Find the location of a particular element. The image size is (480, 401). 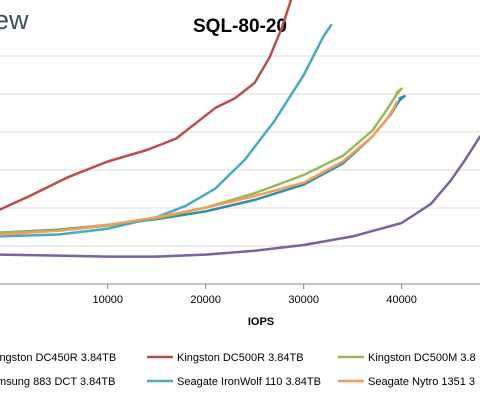

x-tick-label: 10000 is located at coordinates (107, 300).